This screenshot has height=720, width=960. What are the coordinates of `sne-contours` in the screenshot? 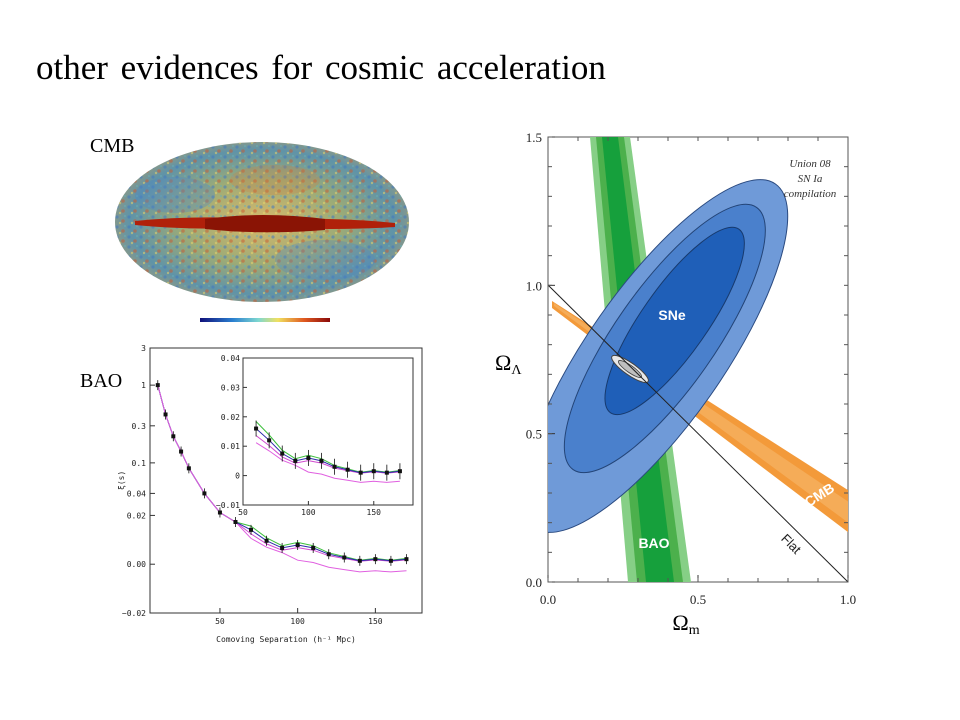 It's located at (668, 356).